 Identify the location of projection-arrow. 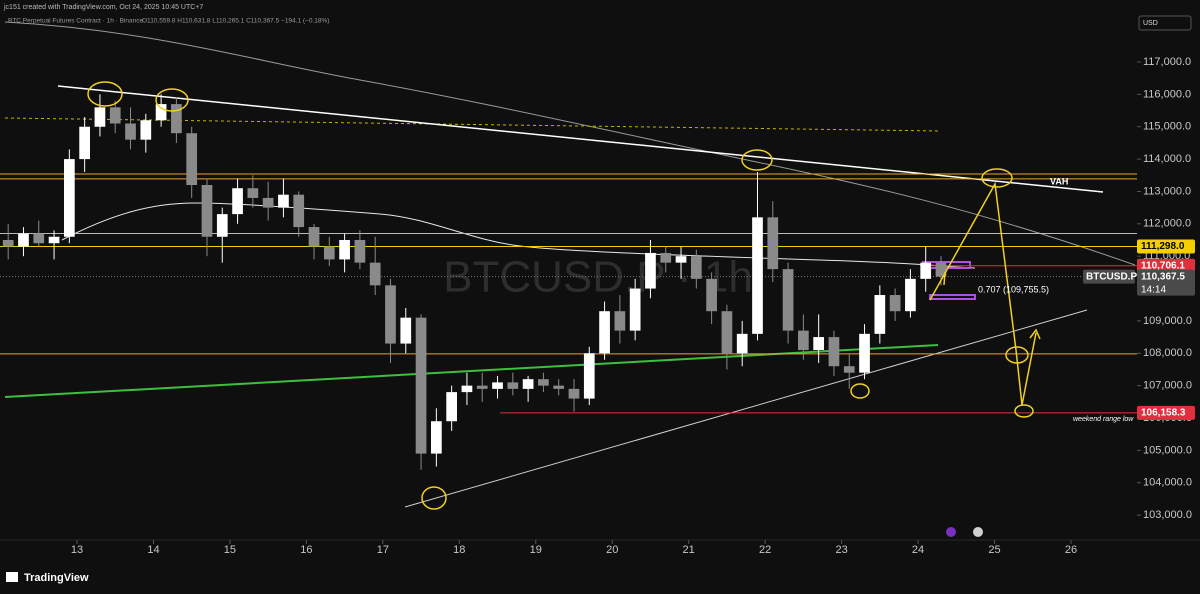
(985, 293).